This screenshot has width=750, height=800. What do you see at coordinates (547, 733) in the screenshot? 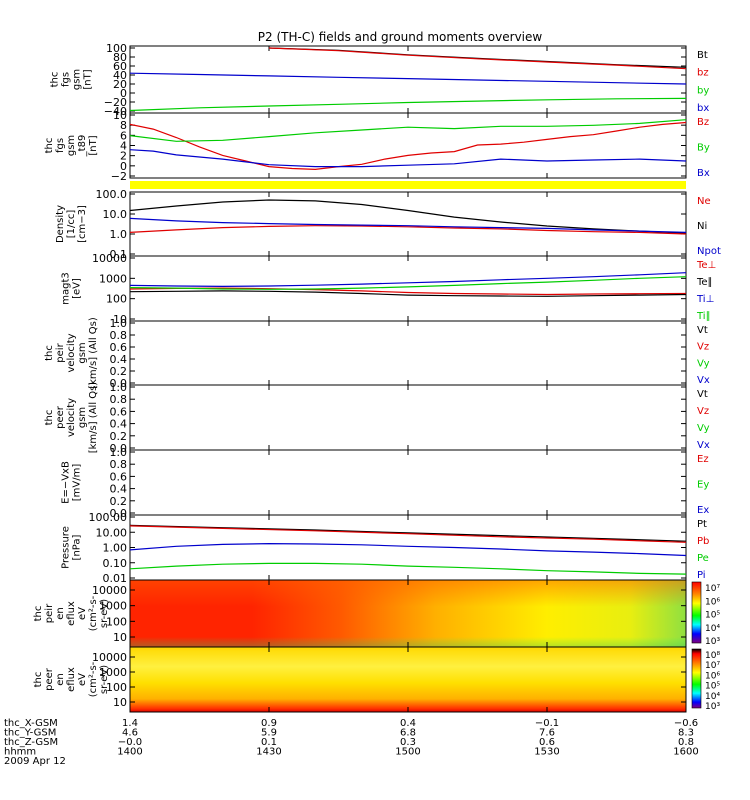
I see `x-axis-value: 7.6` at bounding box center [547, 733].